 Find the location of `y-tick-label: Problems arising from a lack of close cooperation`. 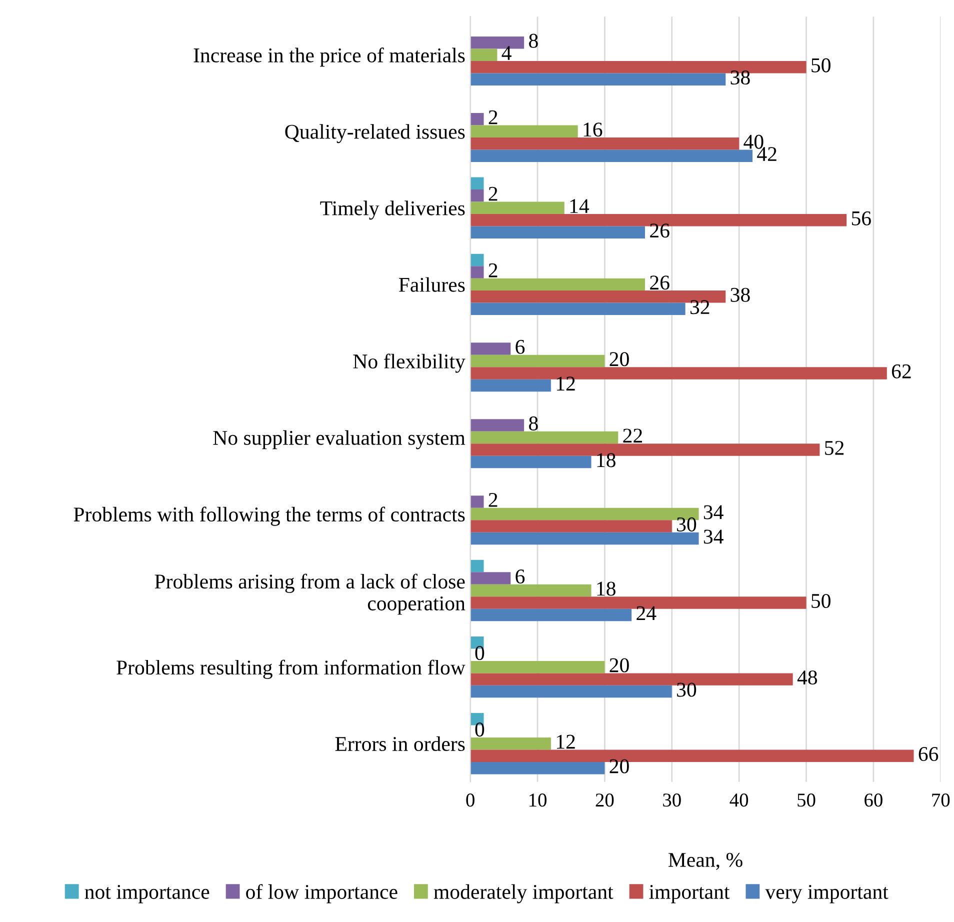

y-tick-label: Problems arising from a lack of close cooperation is located at coordinates (310, 594).